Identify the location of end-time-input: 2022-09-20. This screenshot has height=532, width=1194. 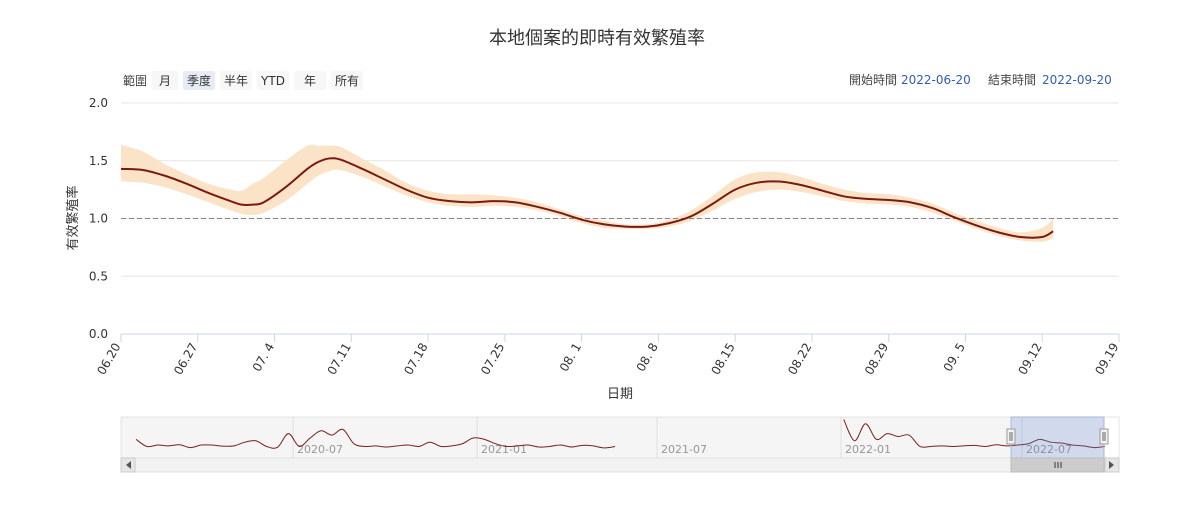
(1077, 80).